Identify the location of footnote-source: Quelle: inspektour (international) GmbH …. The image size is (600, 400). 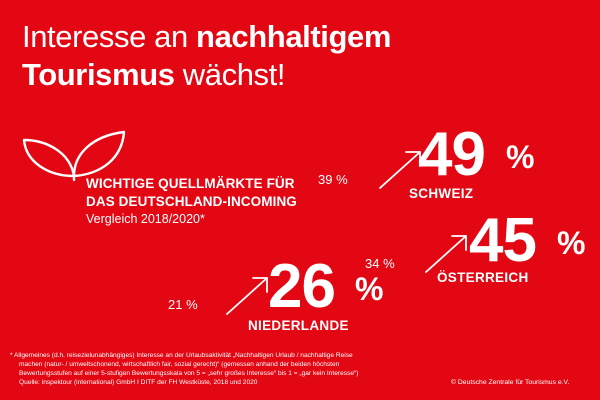
(138, 382).